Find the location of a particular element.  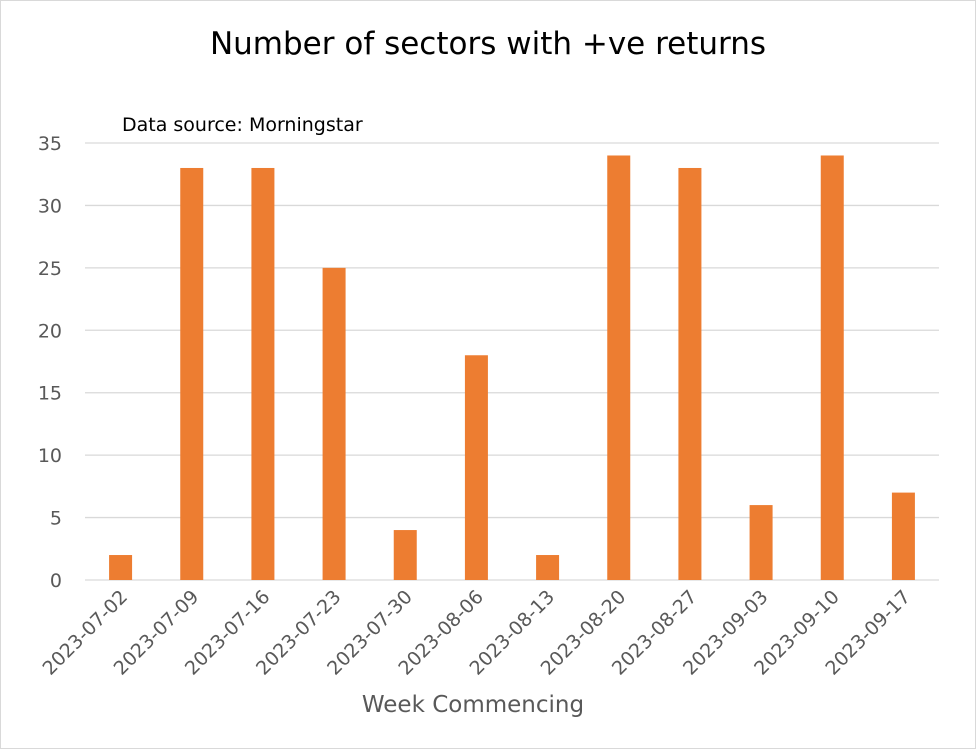

y-tick-label: 20 is located at coordinates (50, 331).